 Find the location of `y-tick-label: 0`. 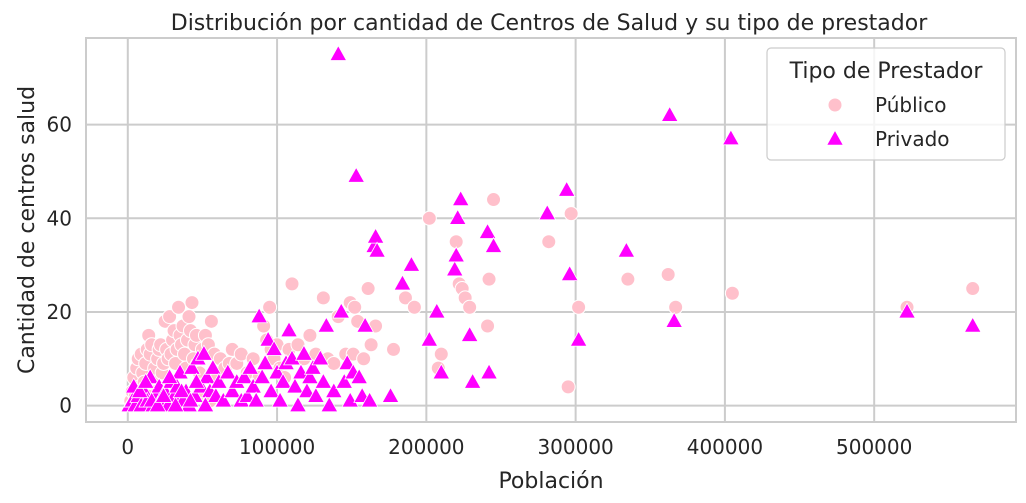

y-tick-label: 0 is located at coordinates (65, 406).